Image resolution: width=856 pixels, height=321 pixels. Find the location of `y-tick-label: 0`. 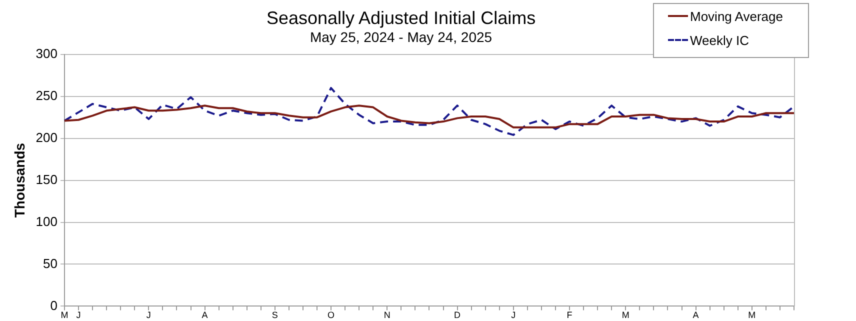

y-tick-label: 0 is located at coordinates (54, 305).